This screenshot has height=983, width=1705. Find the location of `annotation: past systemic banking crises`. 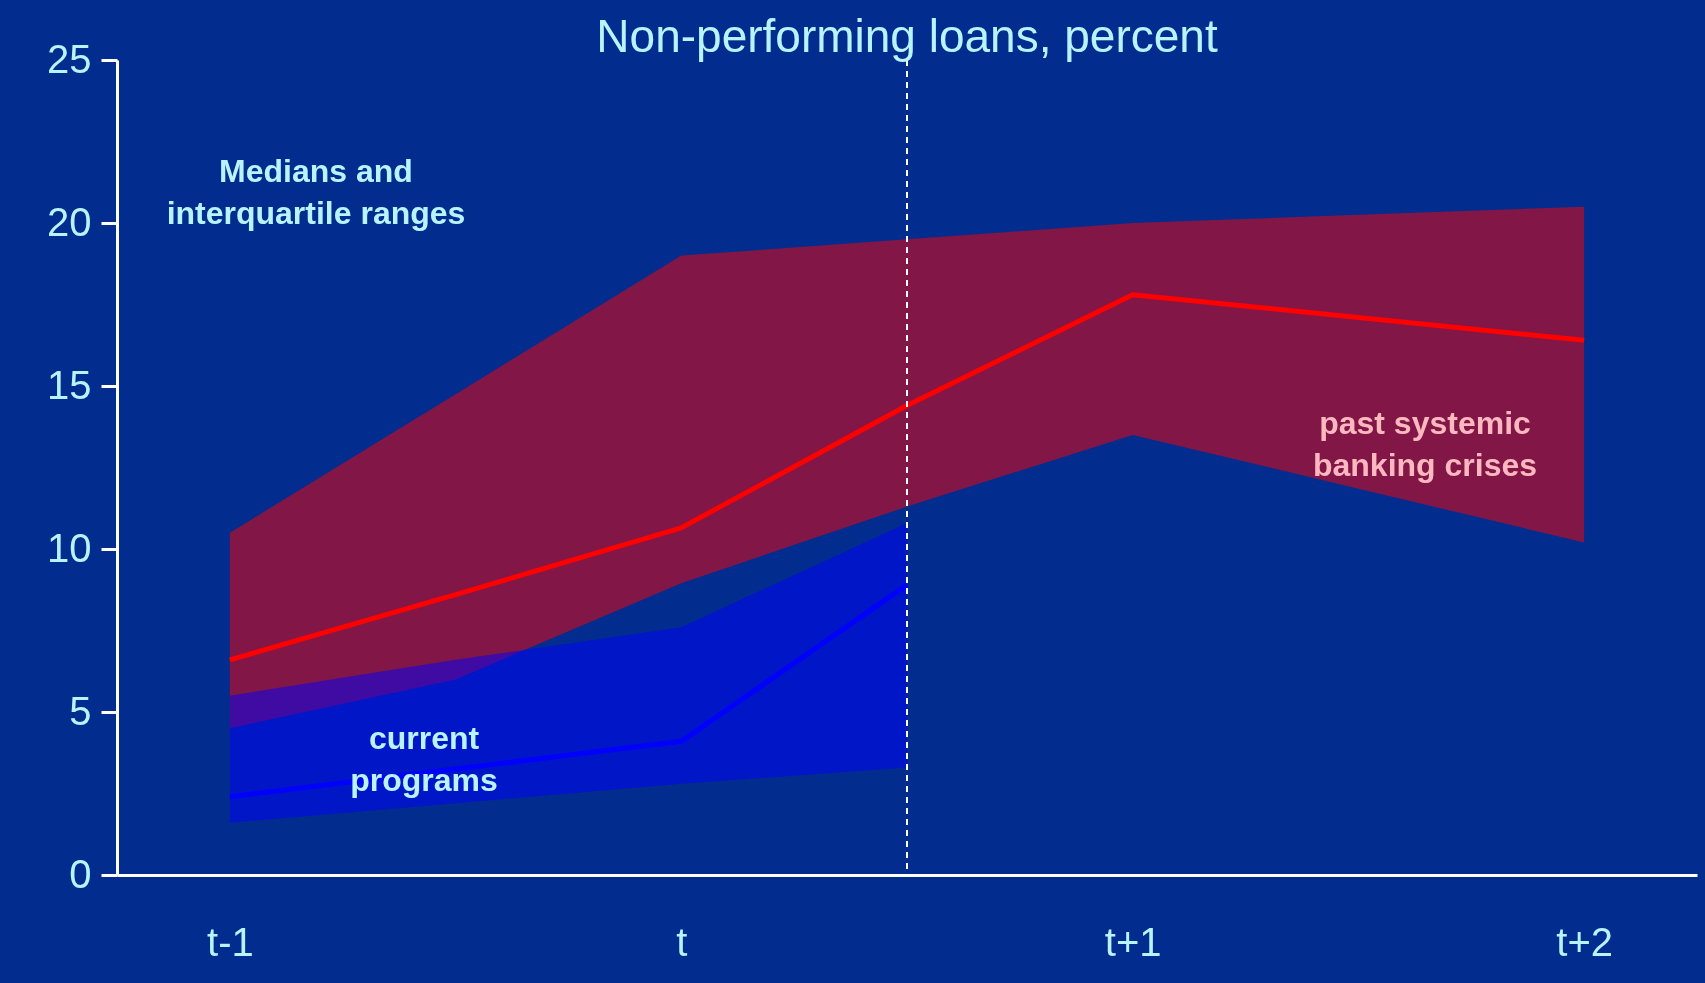

annotation: past systemic banking crises is located at coordinates (1425, 444).